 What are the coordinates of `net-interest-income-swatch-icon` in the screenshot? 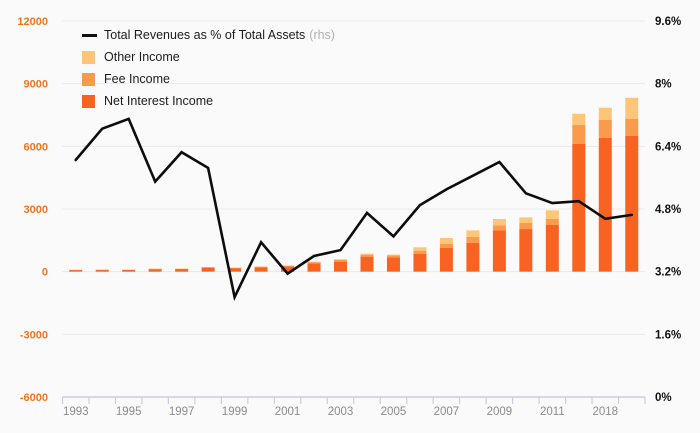 It's located at (88, 101).